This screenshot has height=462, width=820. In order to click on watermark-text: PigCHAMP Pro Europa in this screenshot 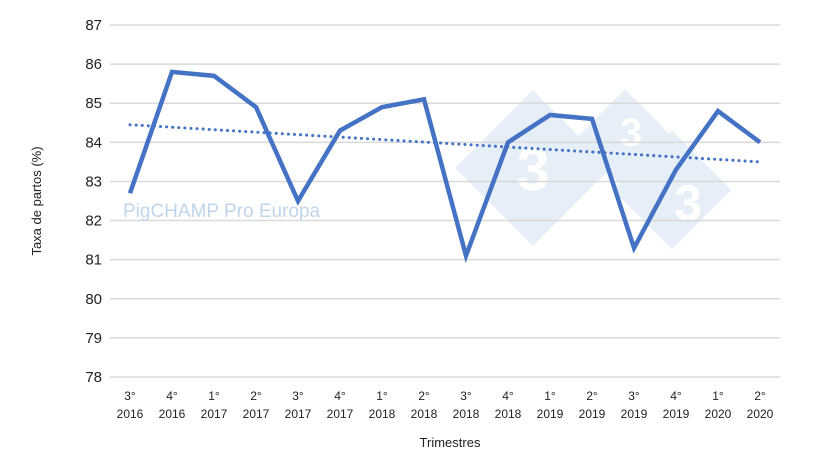, I will do `click(222, 211)`.